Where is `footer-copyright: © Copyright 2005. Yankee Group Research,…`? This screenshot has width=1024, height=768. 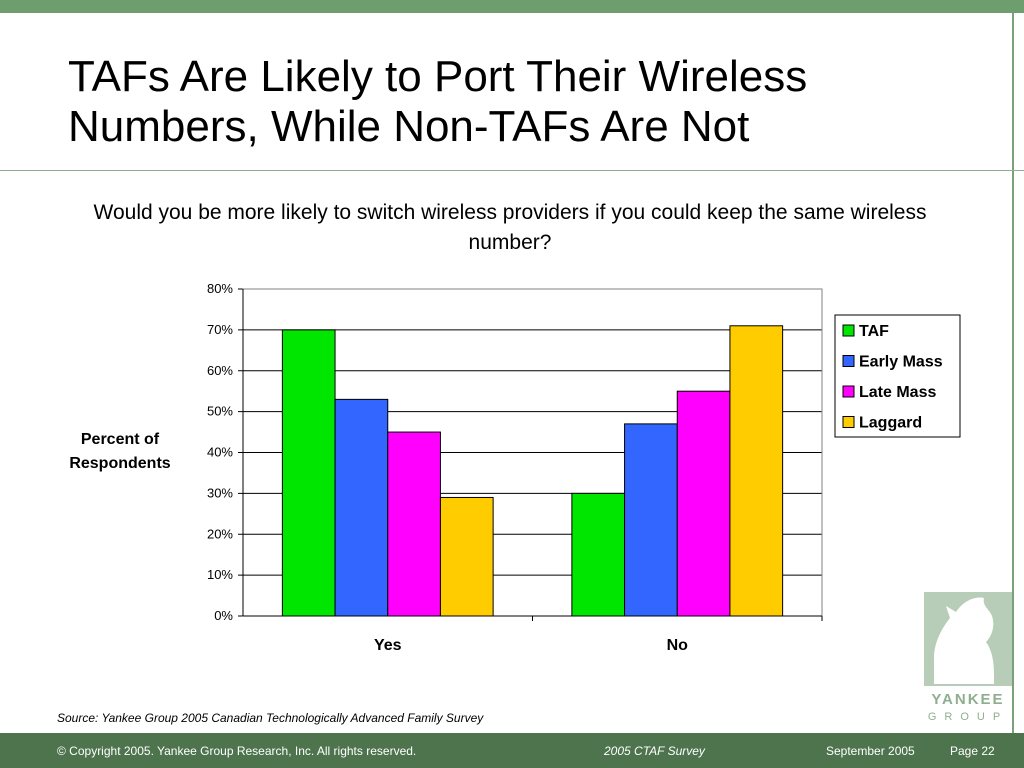
footer-copyright: © Copyright 2005. Yankee Group Research,… is located at coordinates (237, 751).